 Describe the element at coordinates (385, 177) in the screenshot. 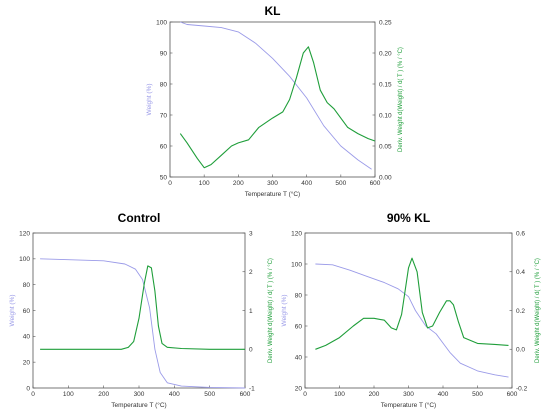

I see `y2-tick-label: 0.00` at that location.